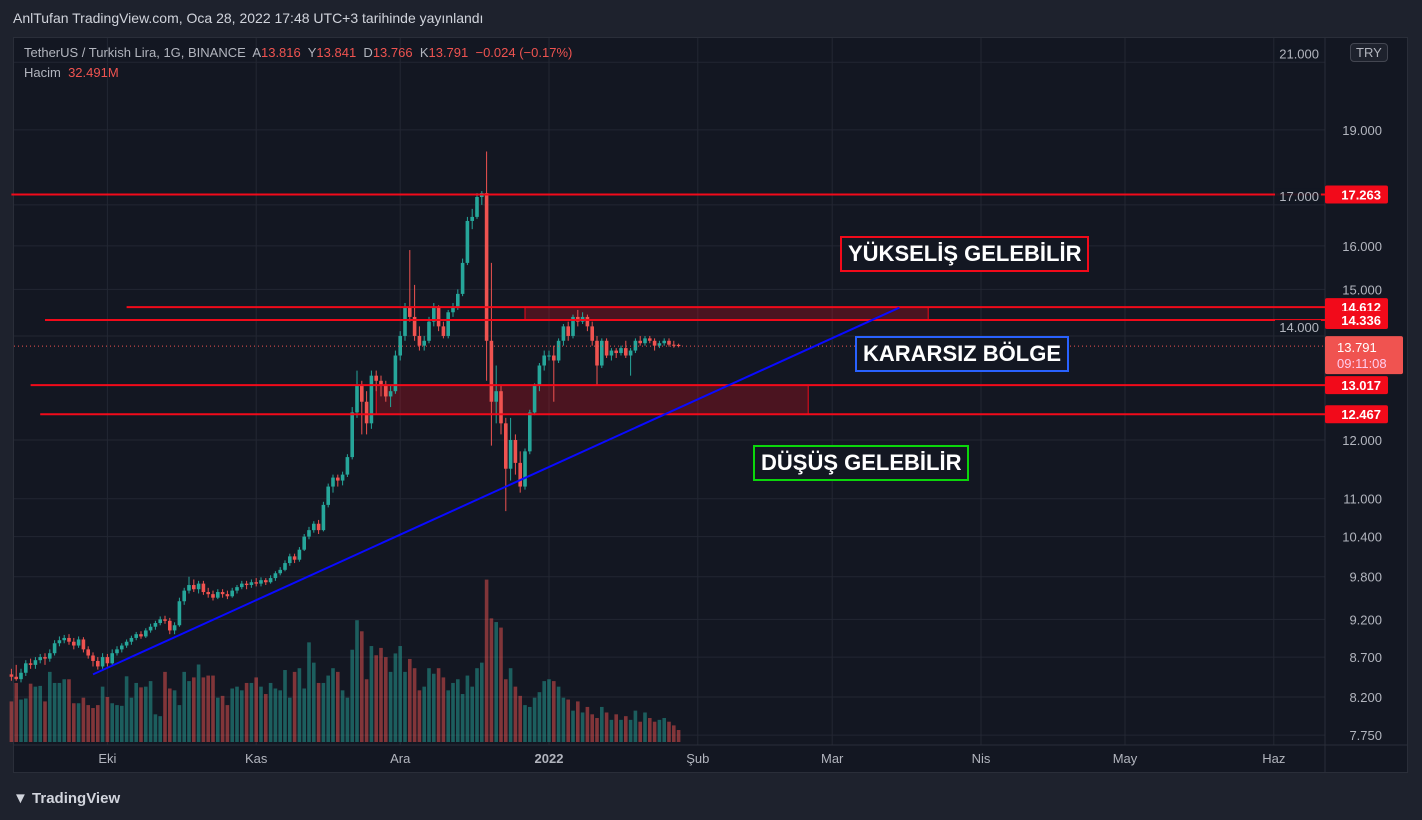  What do you see at coordinates (1369, 52) in the screenshot?
I see `currency-button: TRY` at bounding box center [1369, 52].